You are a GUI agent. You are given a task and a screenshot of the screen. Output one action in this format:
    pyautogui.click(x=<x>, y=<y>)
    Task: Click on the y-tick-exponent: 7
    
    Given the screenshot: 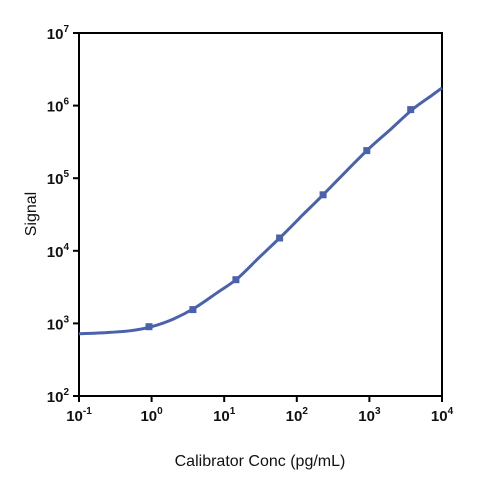 What is the action you would take?
    pyautogui.click(x=66, y=29)
    